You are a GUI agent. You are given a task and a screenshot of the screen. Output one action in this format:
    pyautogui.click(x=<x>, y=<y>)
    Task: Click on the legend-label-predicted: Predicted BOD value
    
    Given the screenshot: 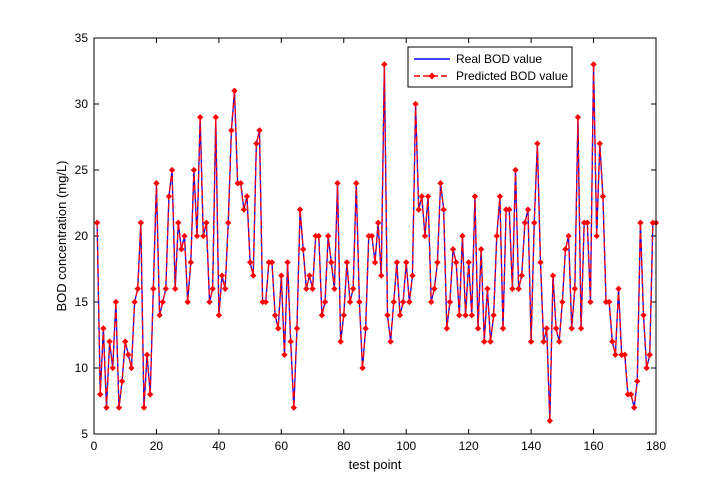 What is the action you would take?
    pyautogui.click(x=512, y=76)
    